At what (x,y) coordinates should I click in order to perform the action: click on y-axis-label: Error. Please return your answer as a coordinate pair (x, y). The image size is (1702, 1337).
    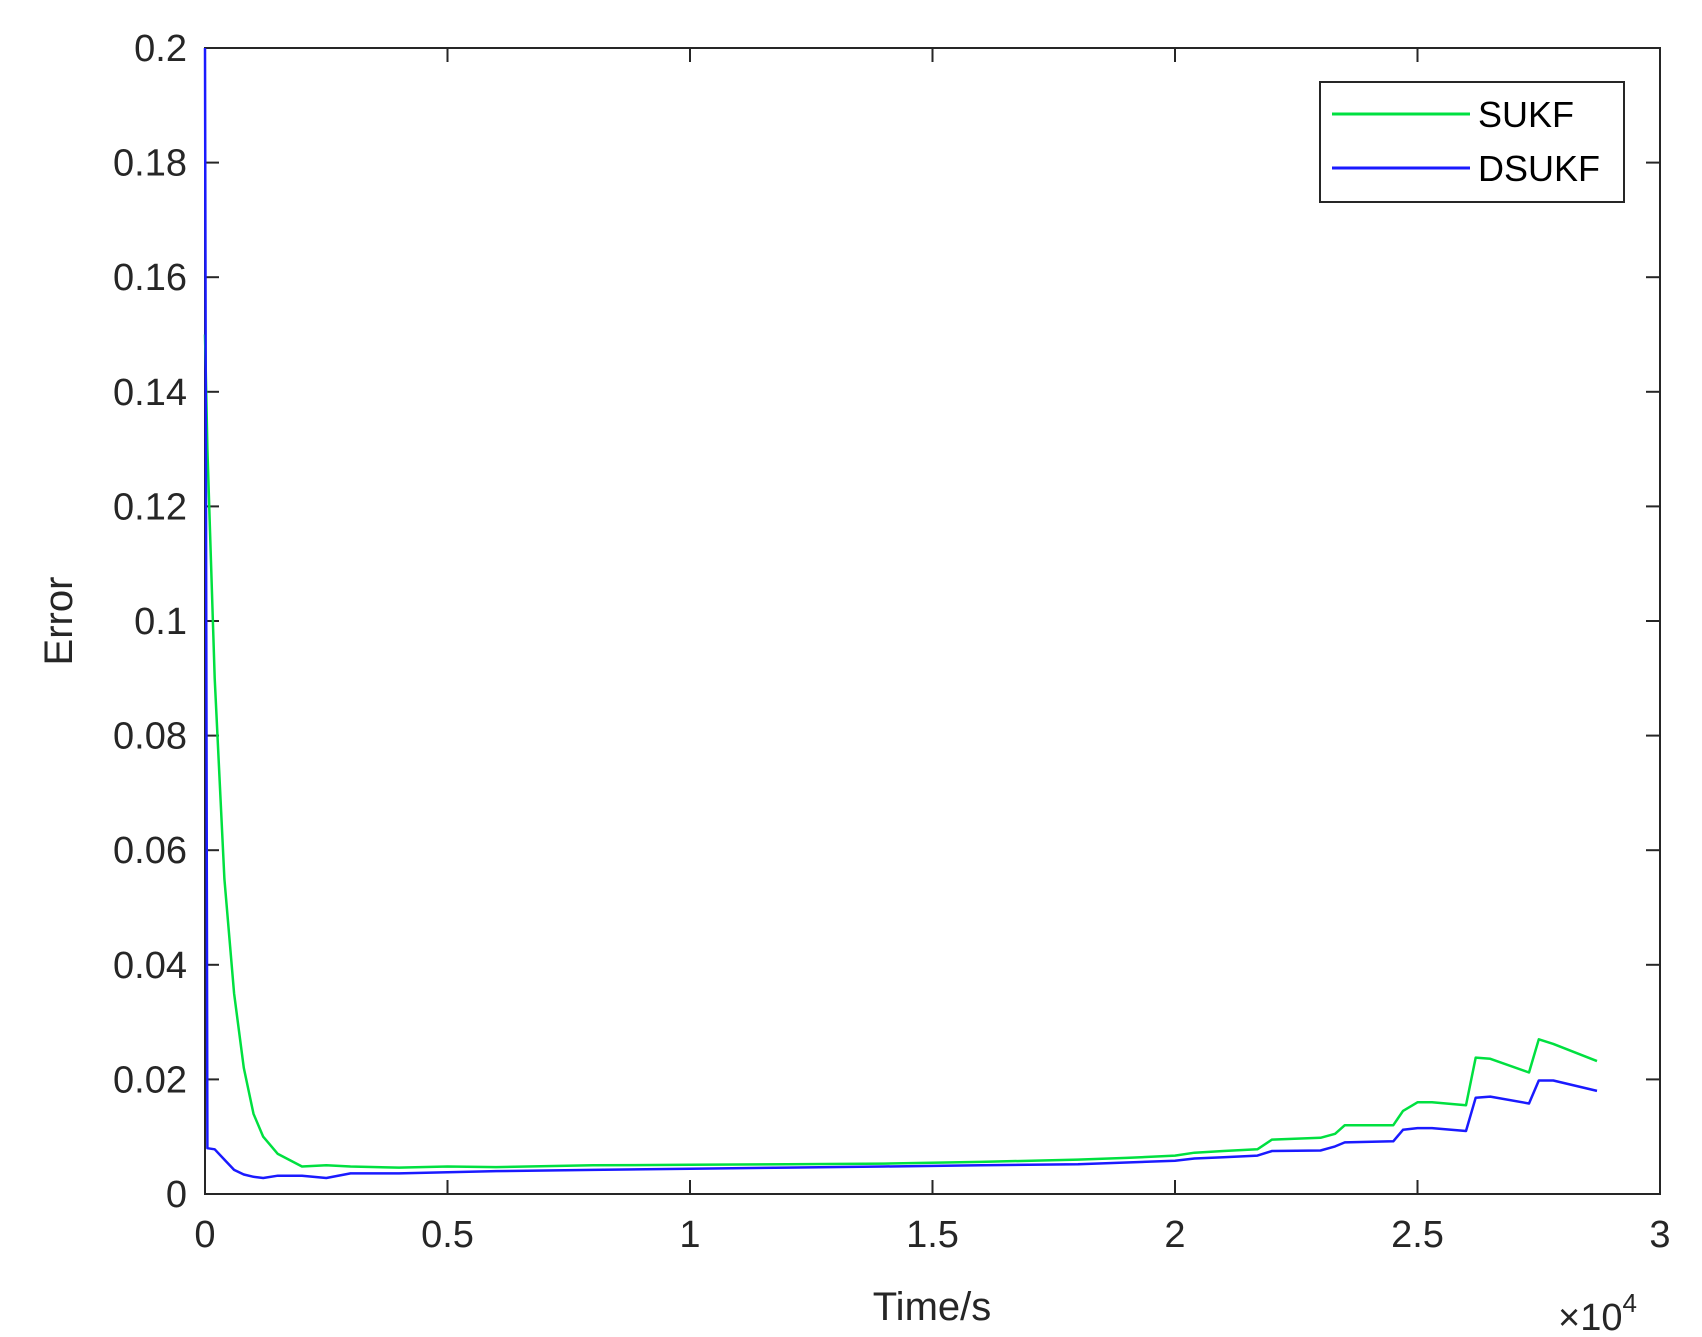
    Looking at the image, I should click on (59, 621).